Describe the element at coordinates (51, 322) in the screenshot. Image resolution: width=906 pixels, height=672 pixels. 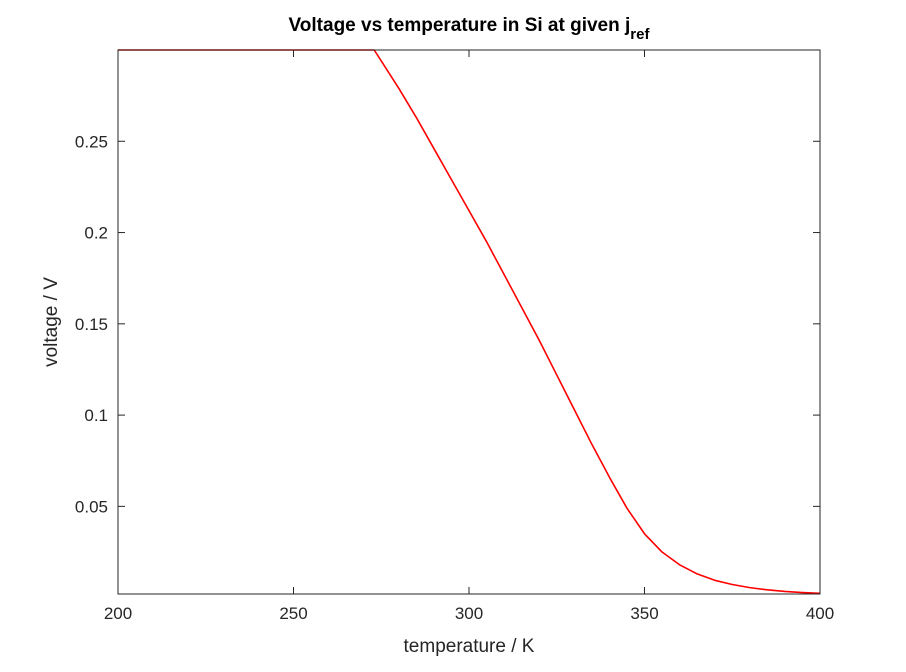
I see `y-axis-label: voltage / V` at that location.